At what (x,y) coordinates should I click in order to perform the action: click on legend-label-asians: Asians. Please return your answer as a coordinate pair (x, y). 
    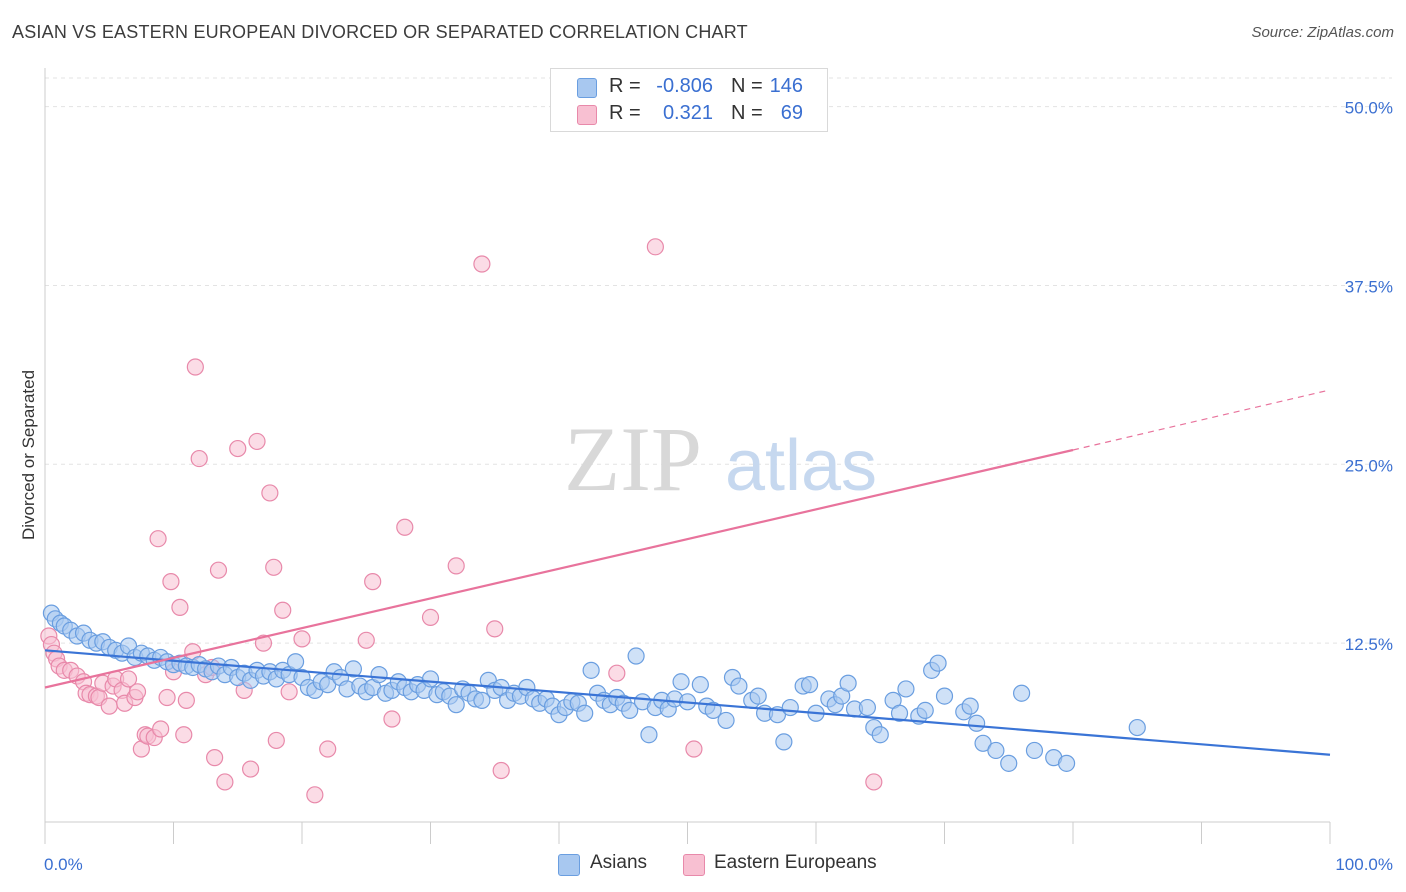
    Looking at the image, I should click on (619, 862).